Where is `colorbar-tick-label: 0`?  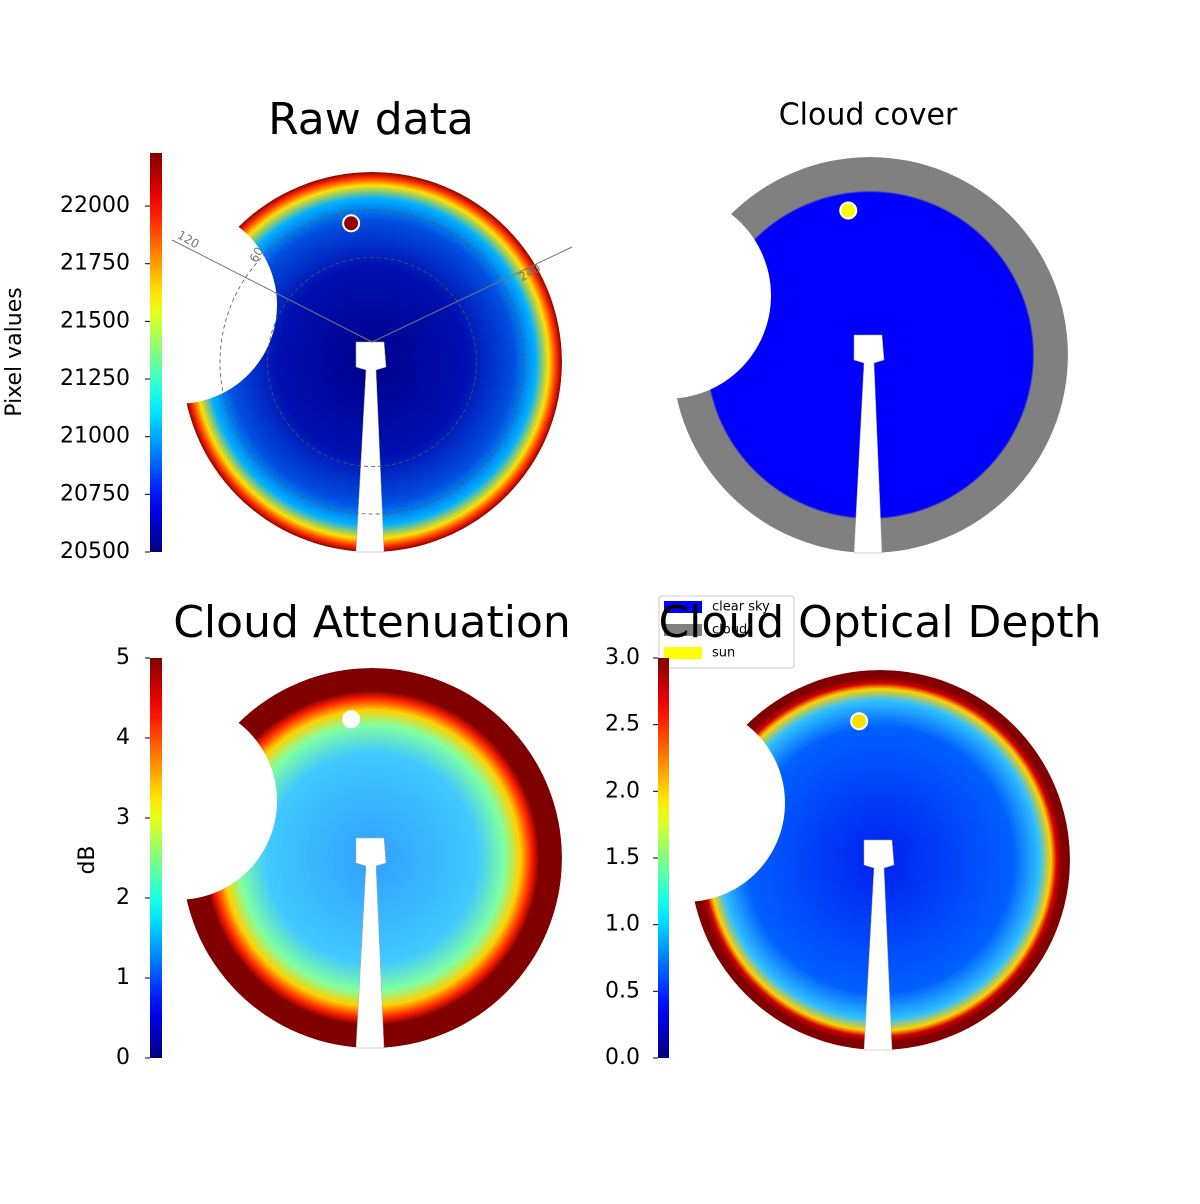
colorbar-tick-label: 0 is located at coordinates (123, 1057).